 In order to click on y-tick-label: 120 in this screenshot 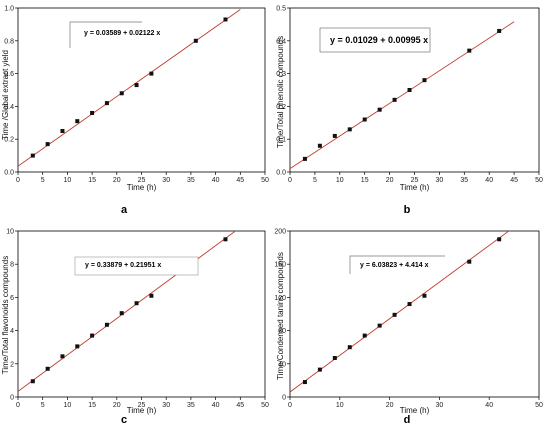, I will do `click(280, 298)`.